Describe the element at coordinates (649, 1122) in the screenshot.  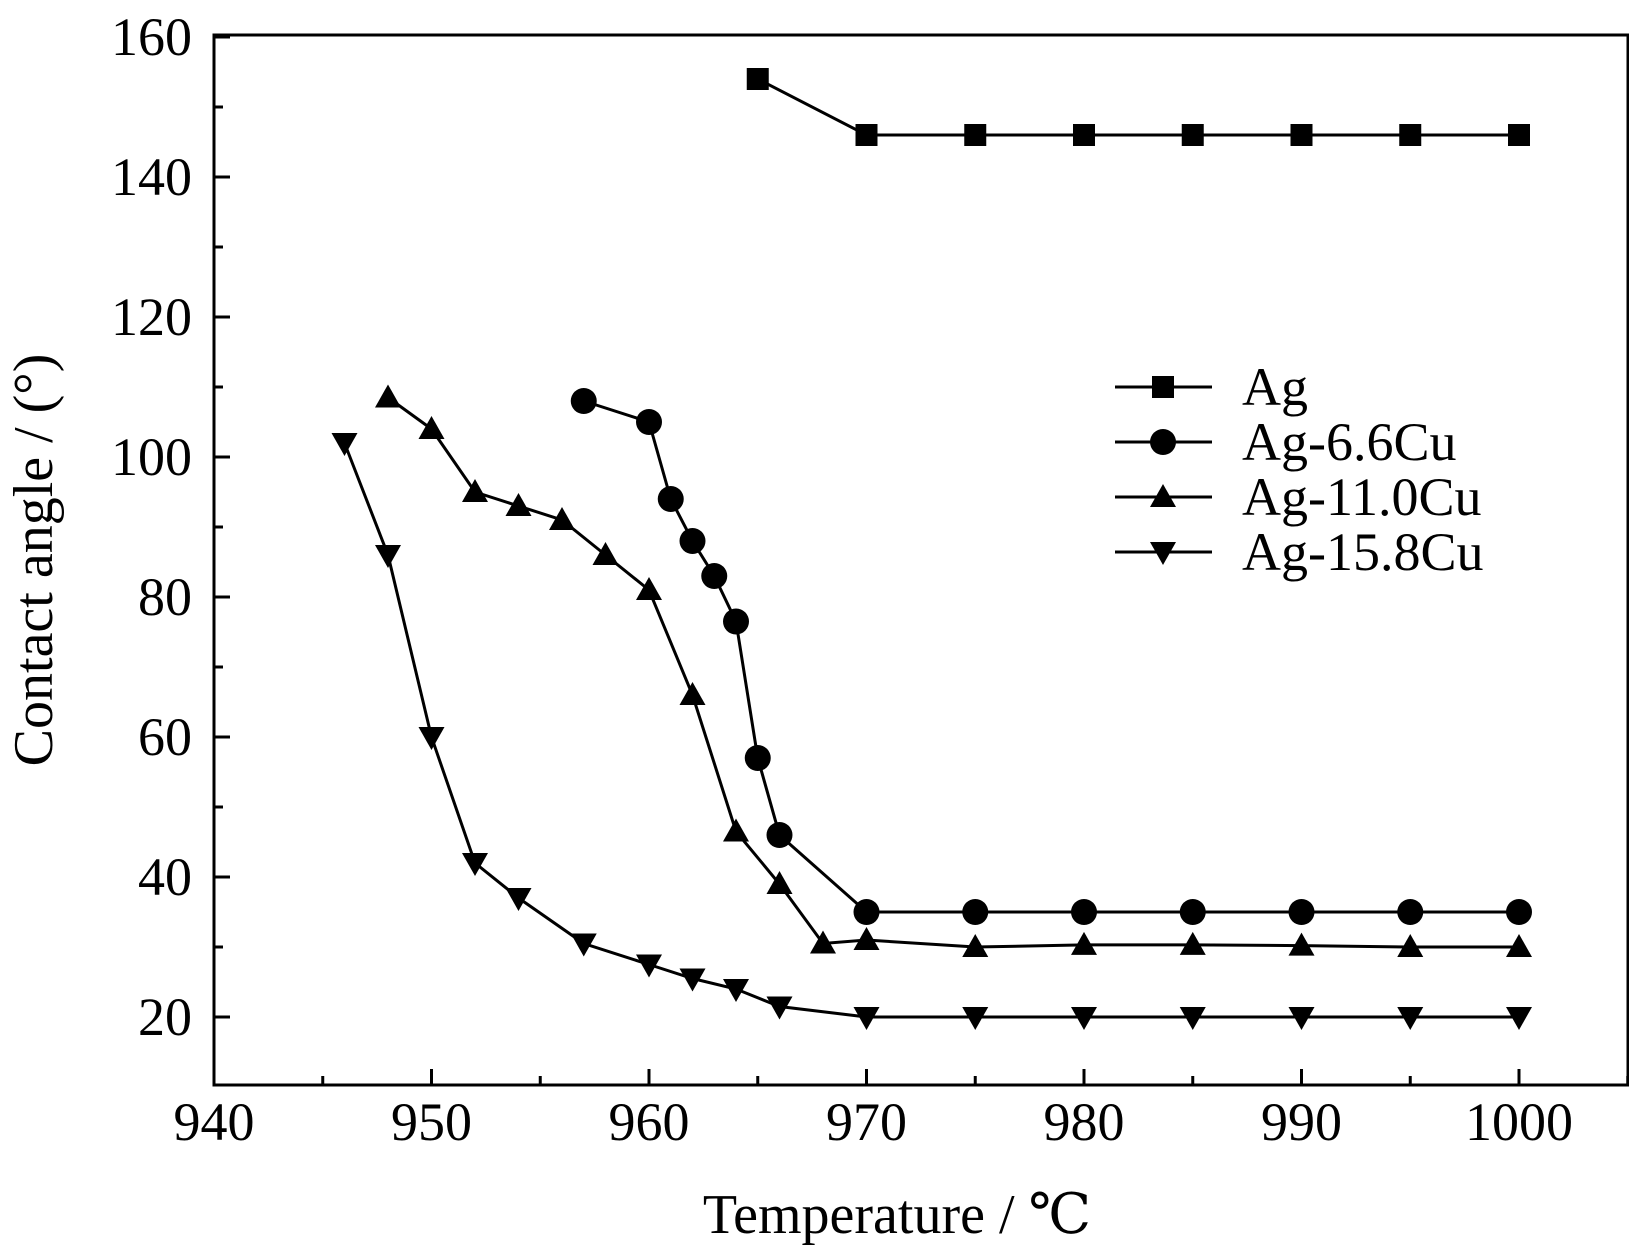
I see `x-tick-label: 960` at that location.